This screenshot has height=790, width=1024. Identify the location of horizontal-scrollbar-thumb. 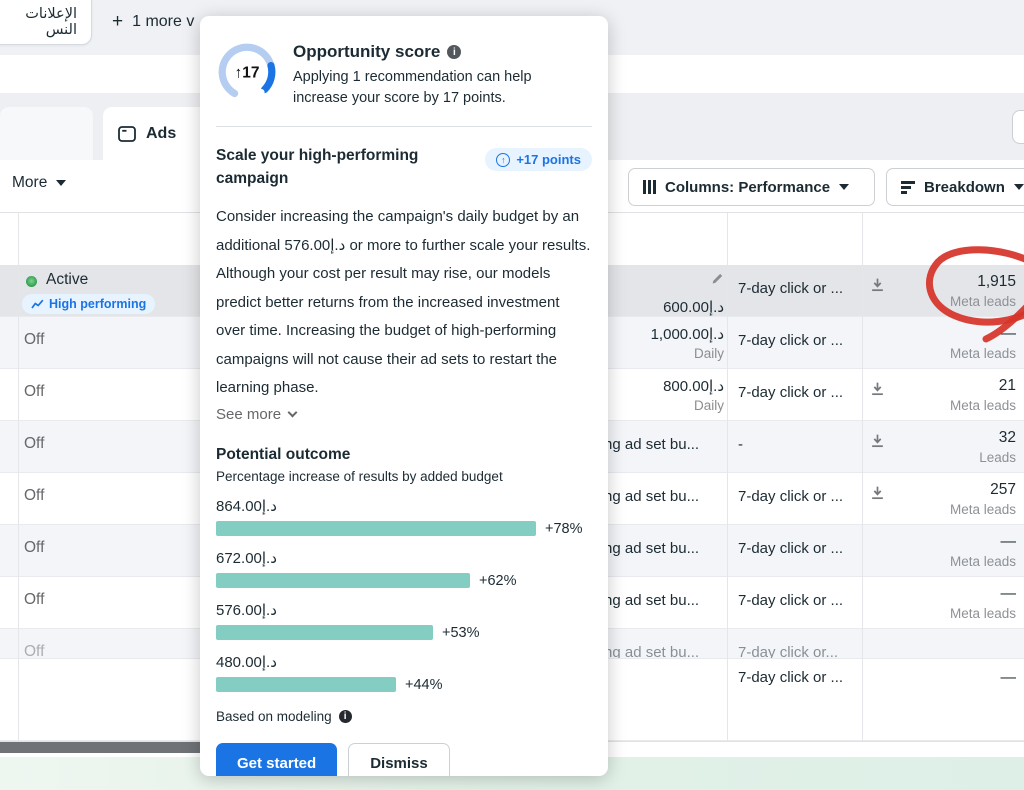
(102, 747).